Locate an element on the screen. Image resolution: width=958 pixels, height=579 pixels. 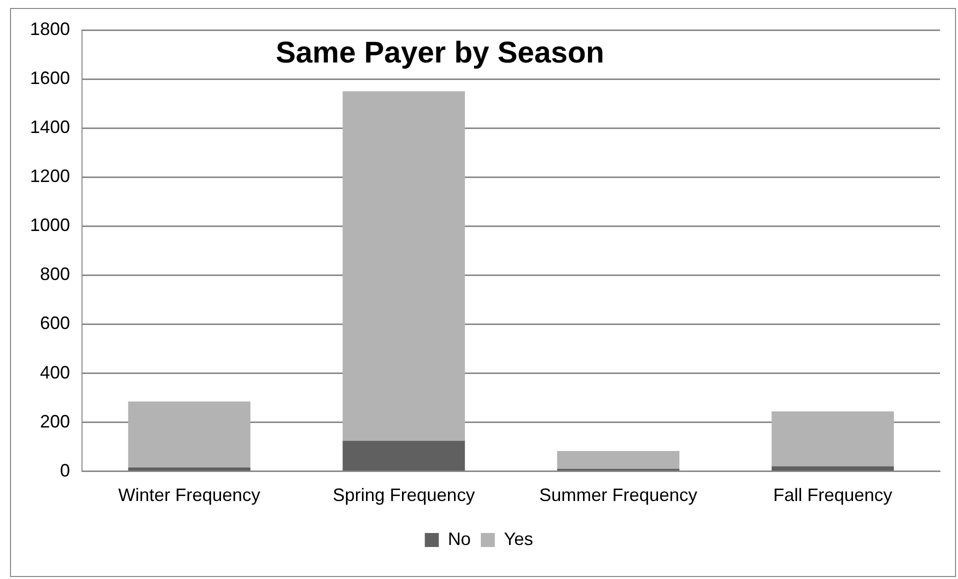
x-tick-label: Fall Frequency is located at coordinates (832, 495).